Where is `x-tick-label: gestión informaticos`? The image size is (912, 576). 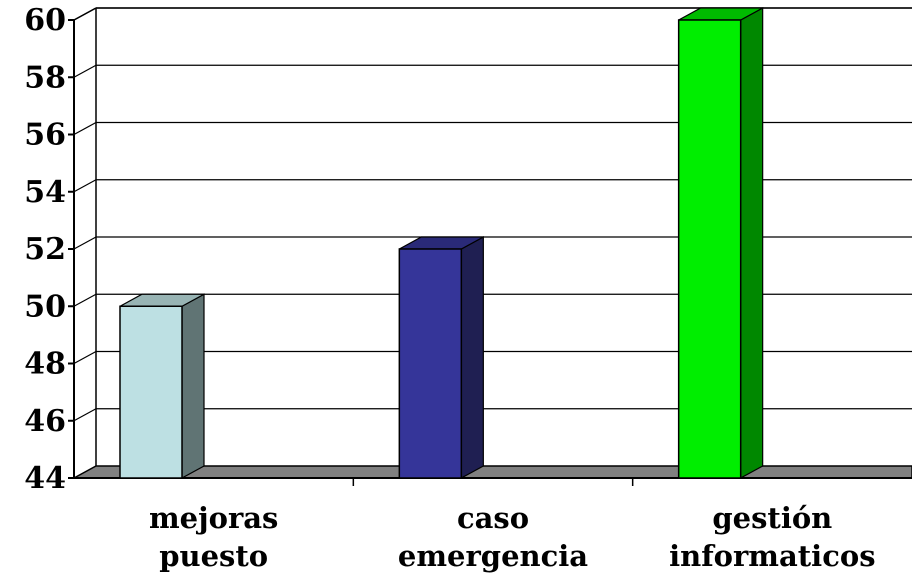 x-tick-label: gestión informaticos is located at coordinates (772, 537).